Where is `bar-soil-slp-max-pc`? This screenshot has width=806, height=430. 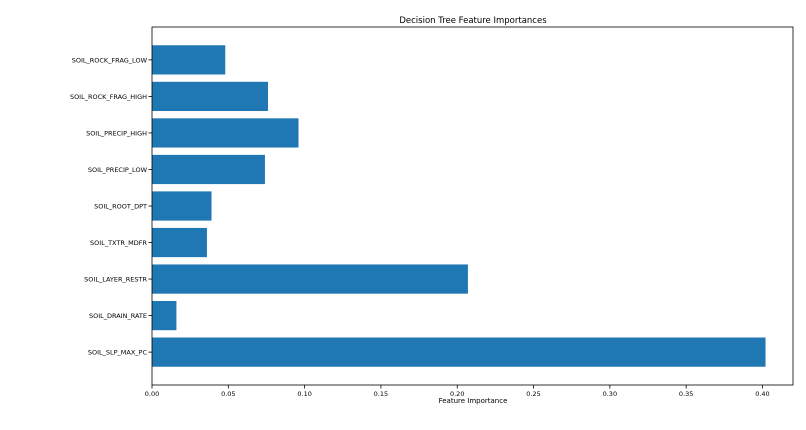 bar-soil-slp-max-pc is located at coordinates (459, 352).